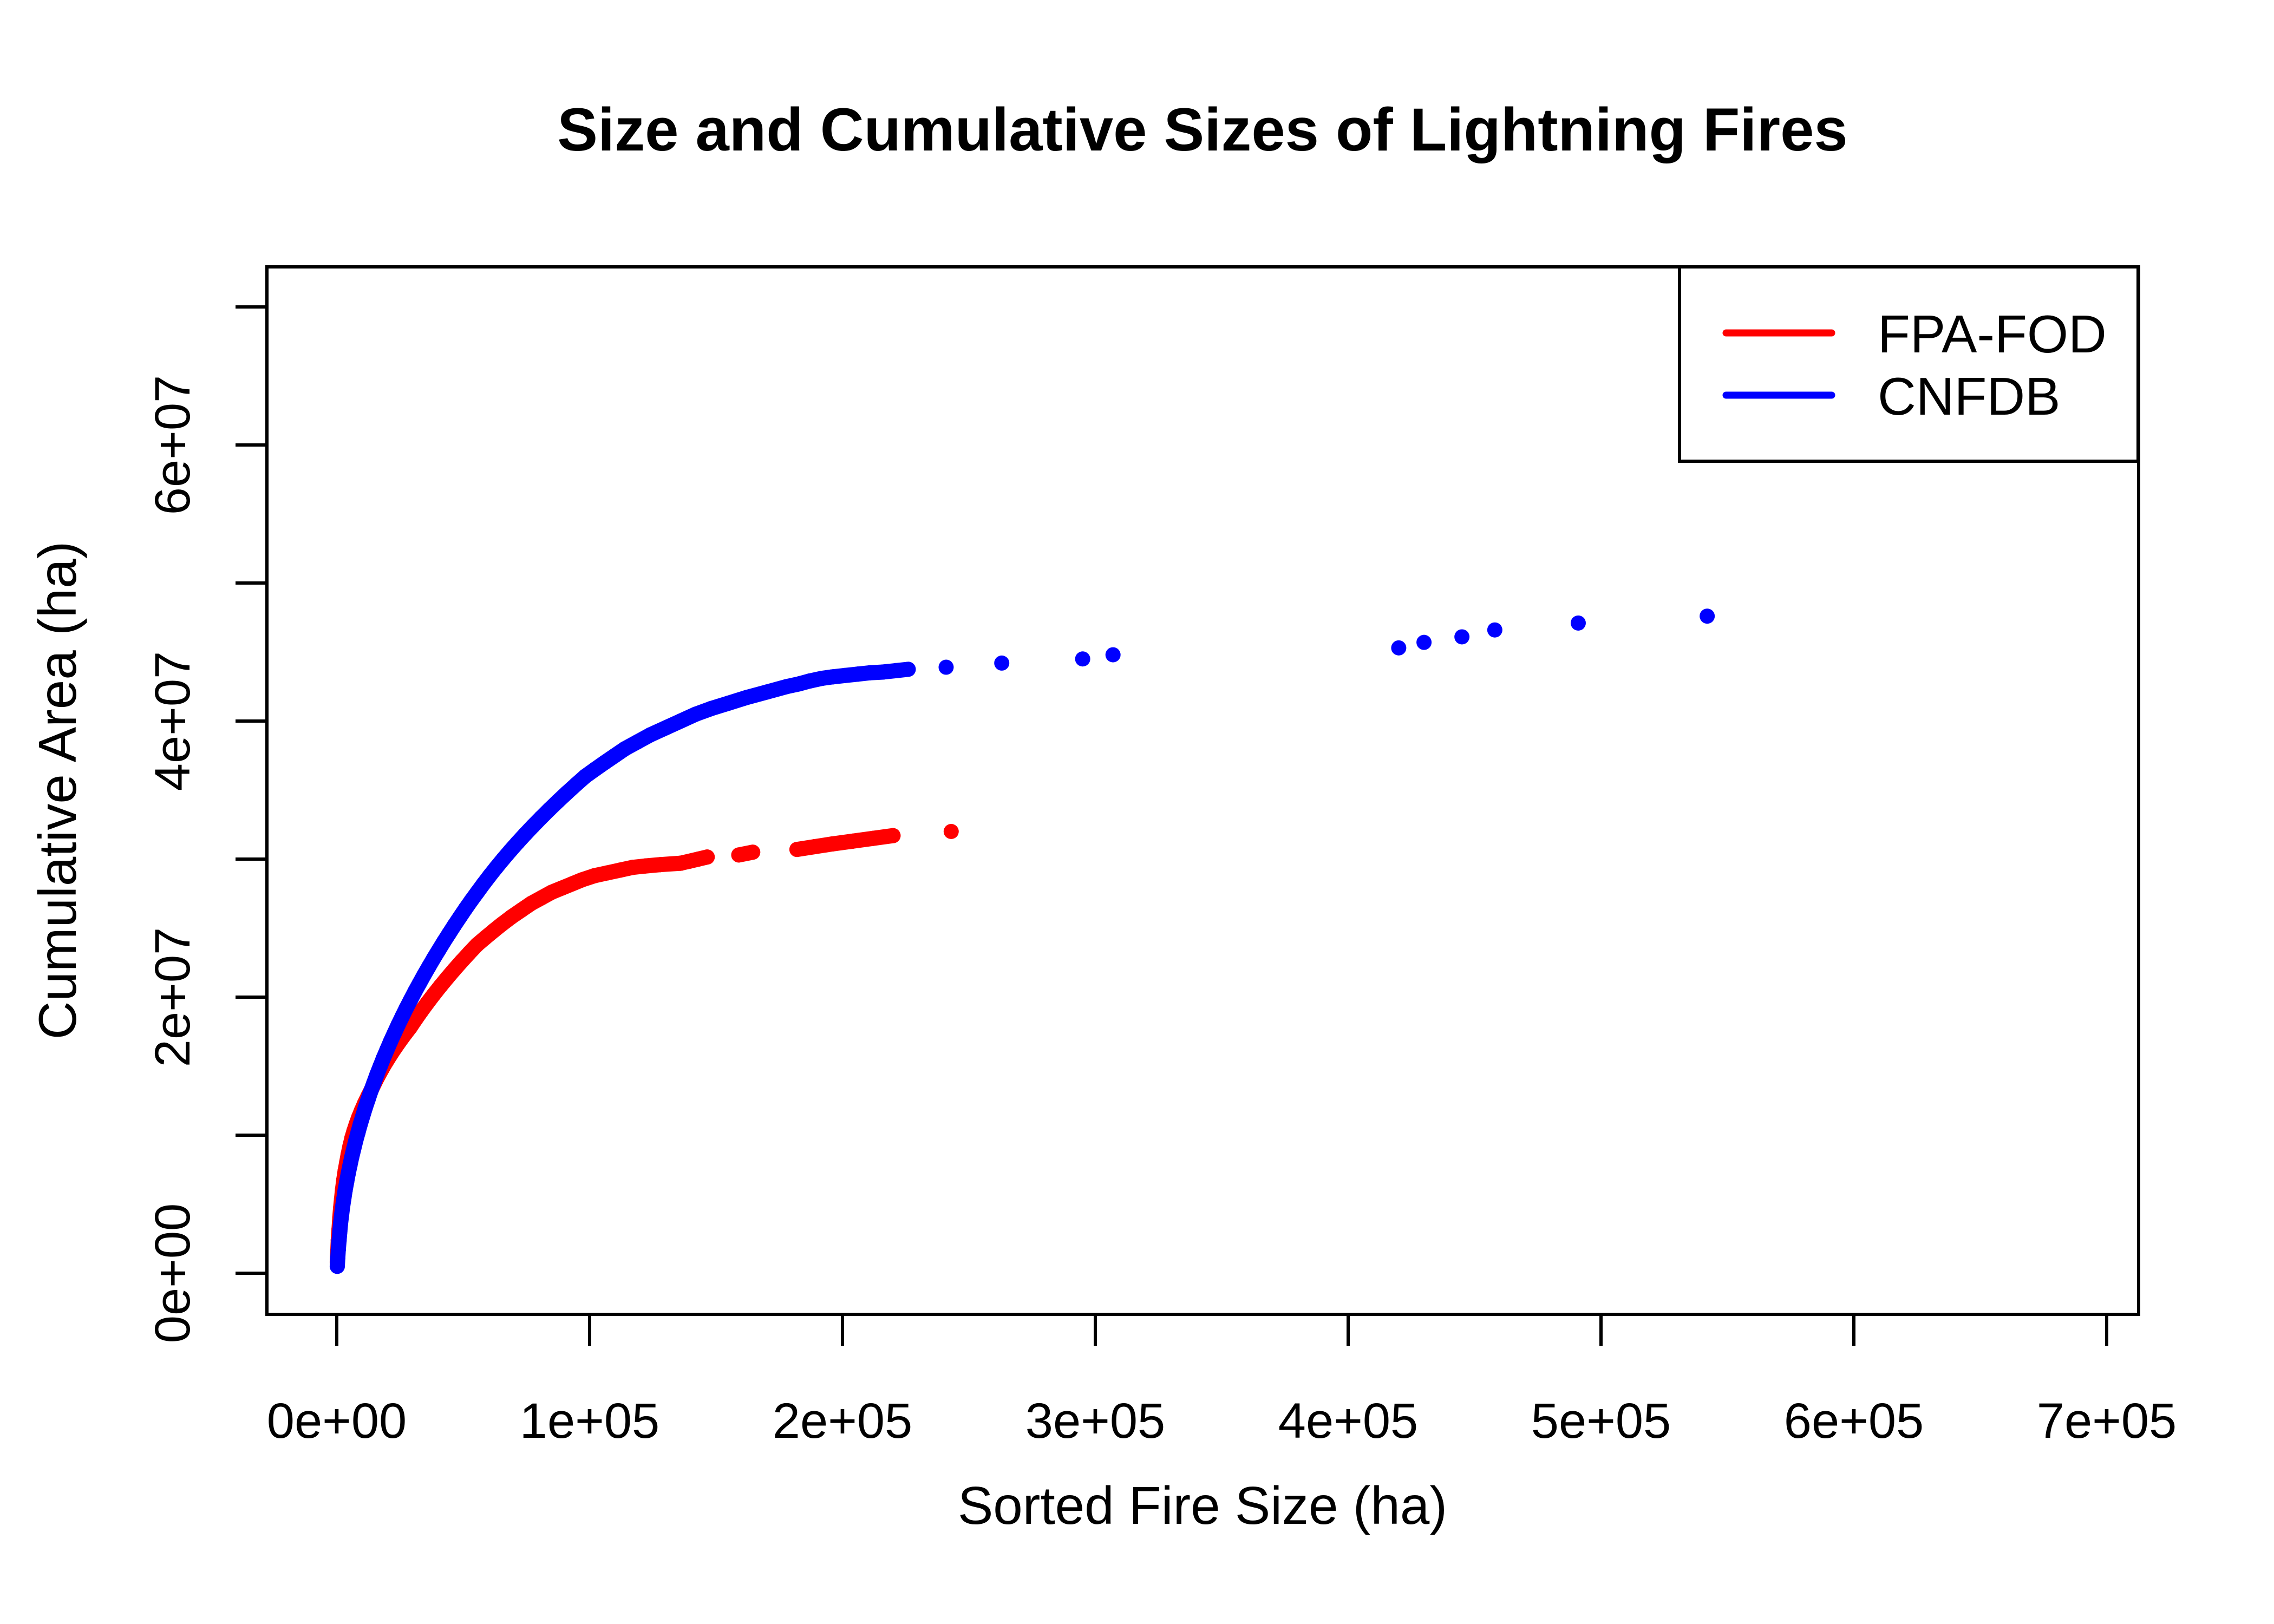  What do you see at coordinates (1854, 1421) in the screenshot?
I see `x-tick-label: 6e+05` at bounding box center [1854, 1421].